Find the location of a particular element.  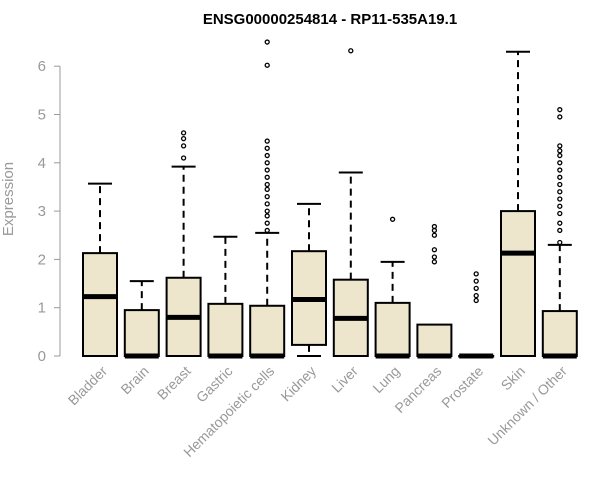

x-label-prostate: Prostate is located at coordinates (462, 387).